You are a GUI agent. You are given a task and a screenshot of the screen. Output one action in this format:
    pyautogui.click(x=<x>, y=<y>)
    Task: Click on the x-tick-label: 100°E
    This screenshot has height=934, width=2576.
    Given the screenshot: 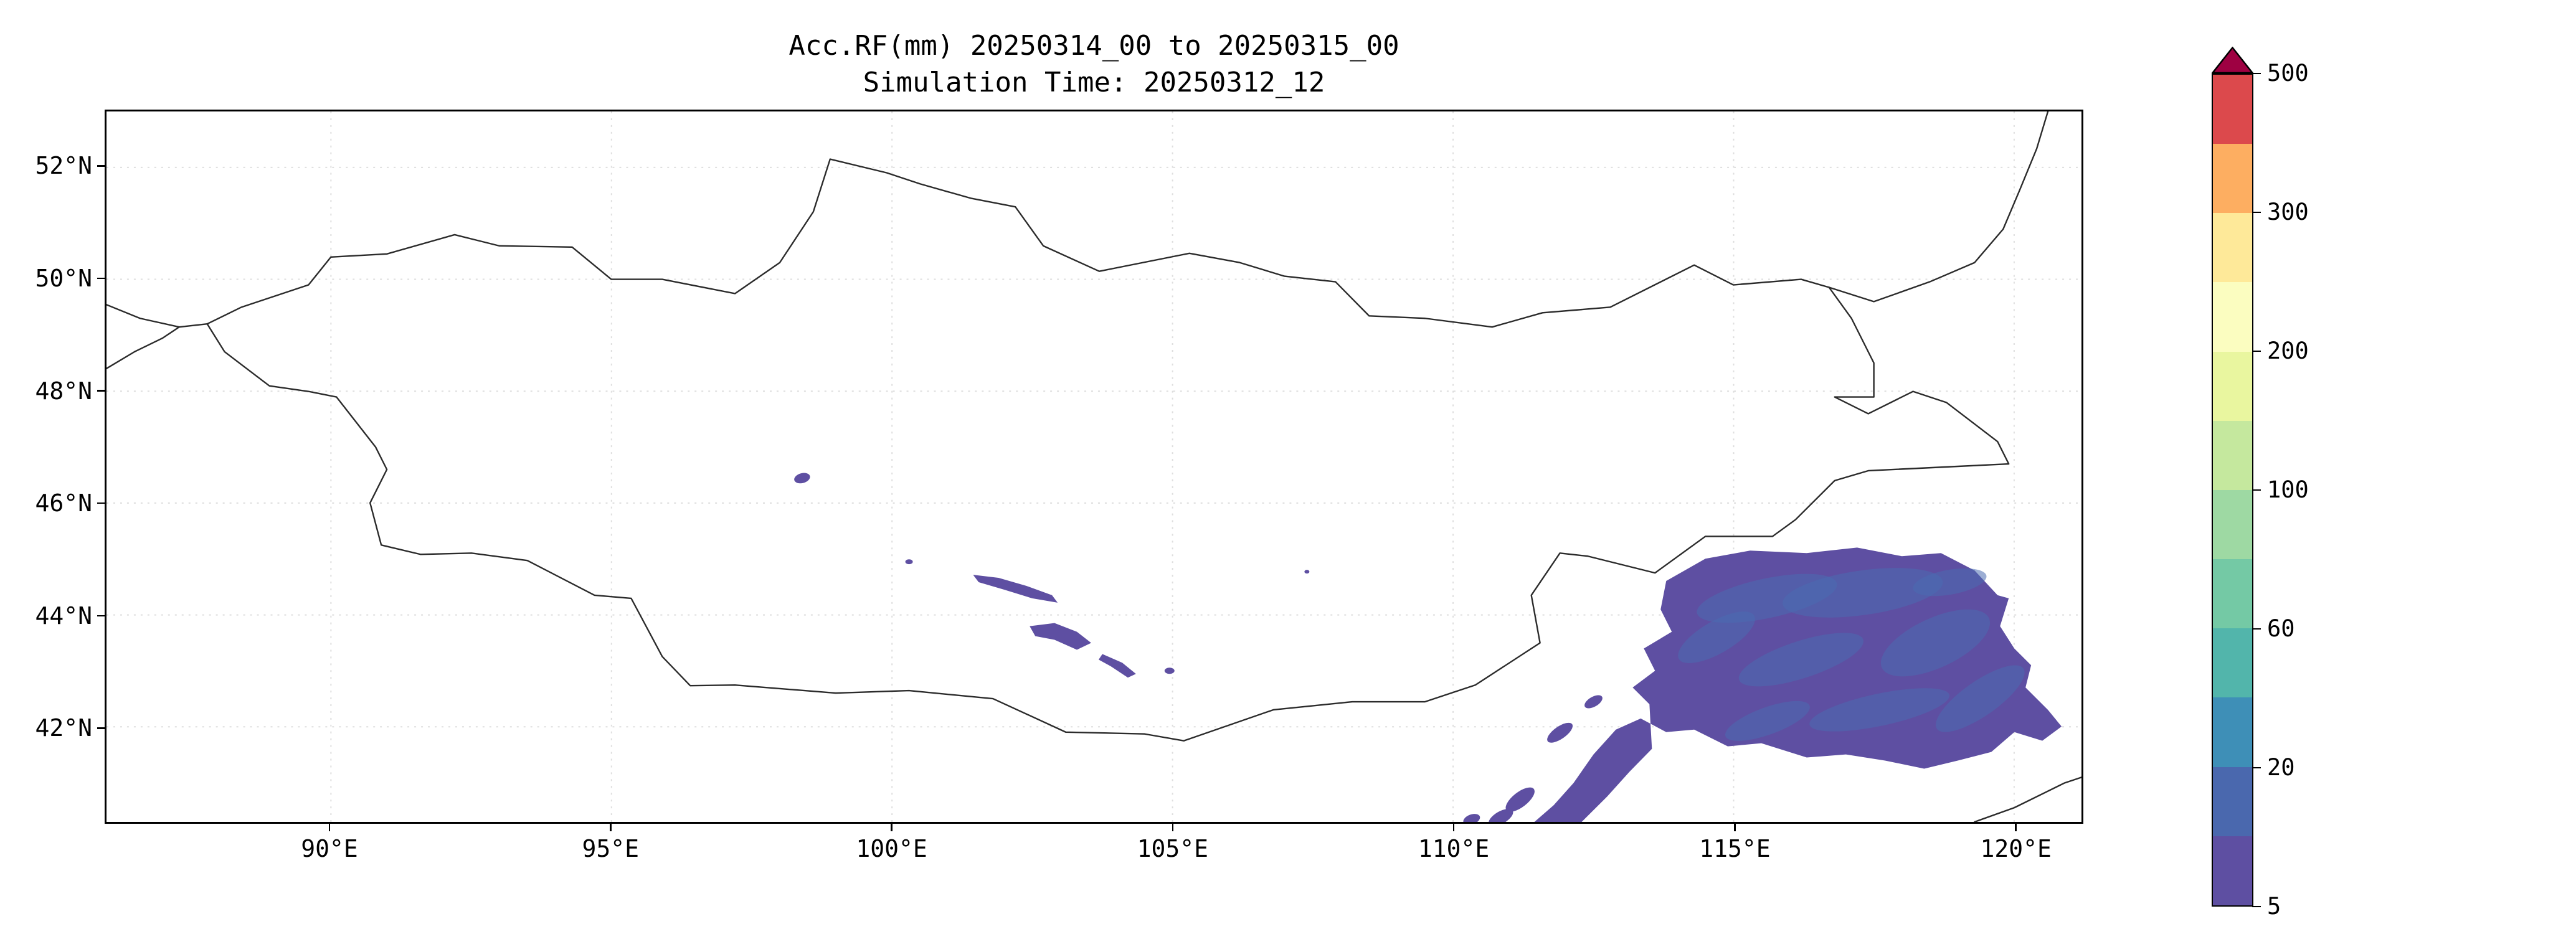 What is the action you would take?
    pyautogui.click(x=892, y=849)
    